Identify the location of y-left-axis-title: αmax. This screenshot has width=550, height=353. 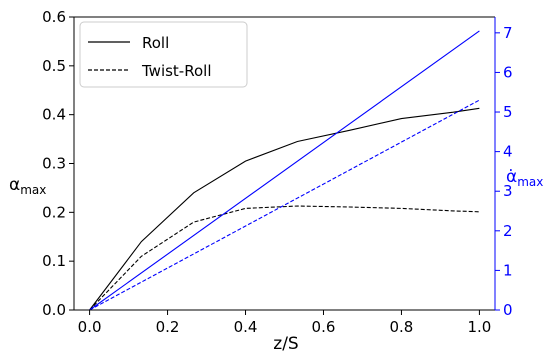
(27, 186).